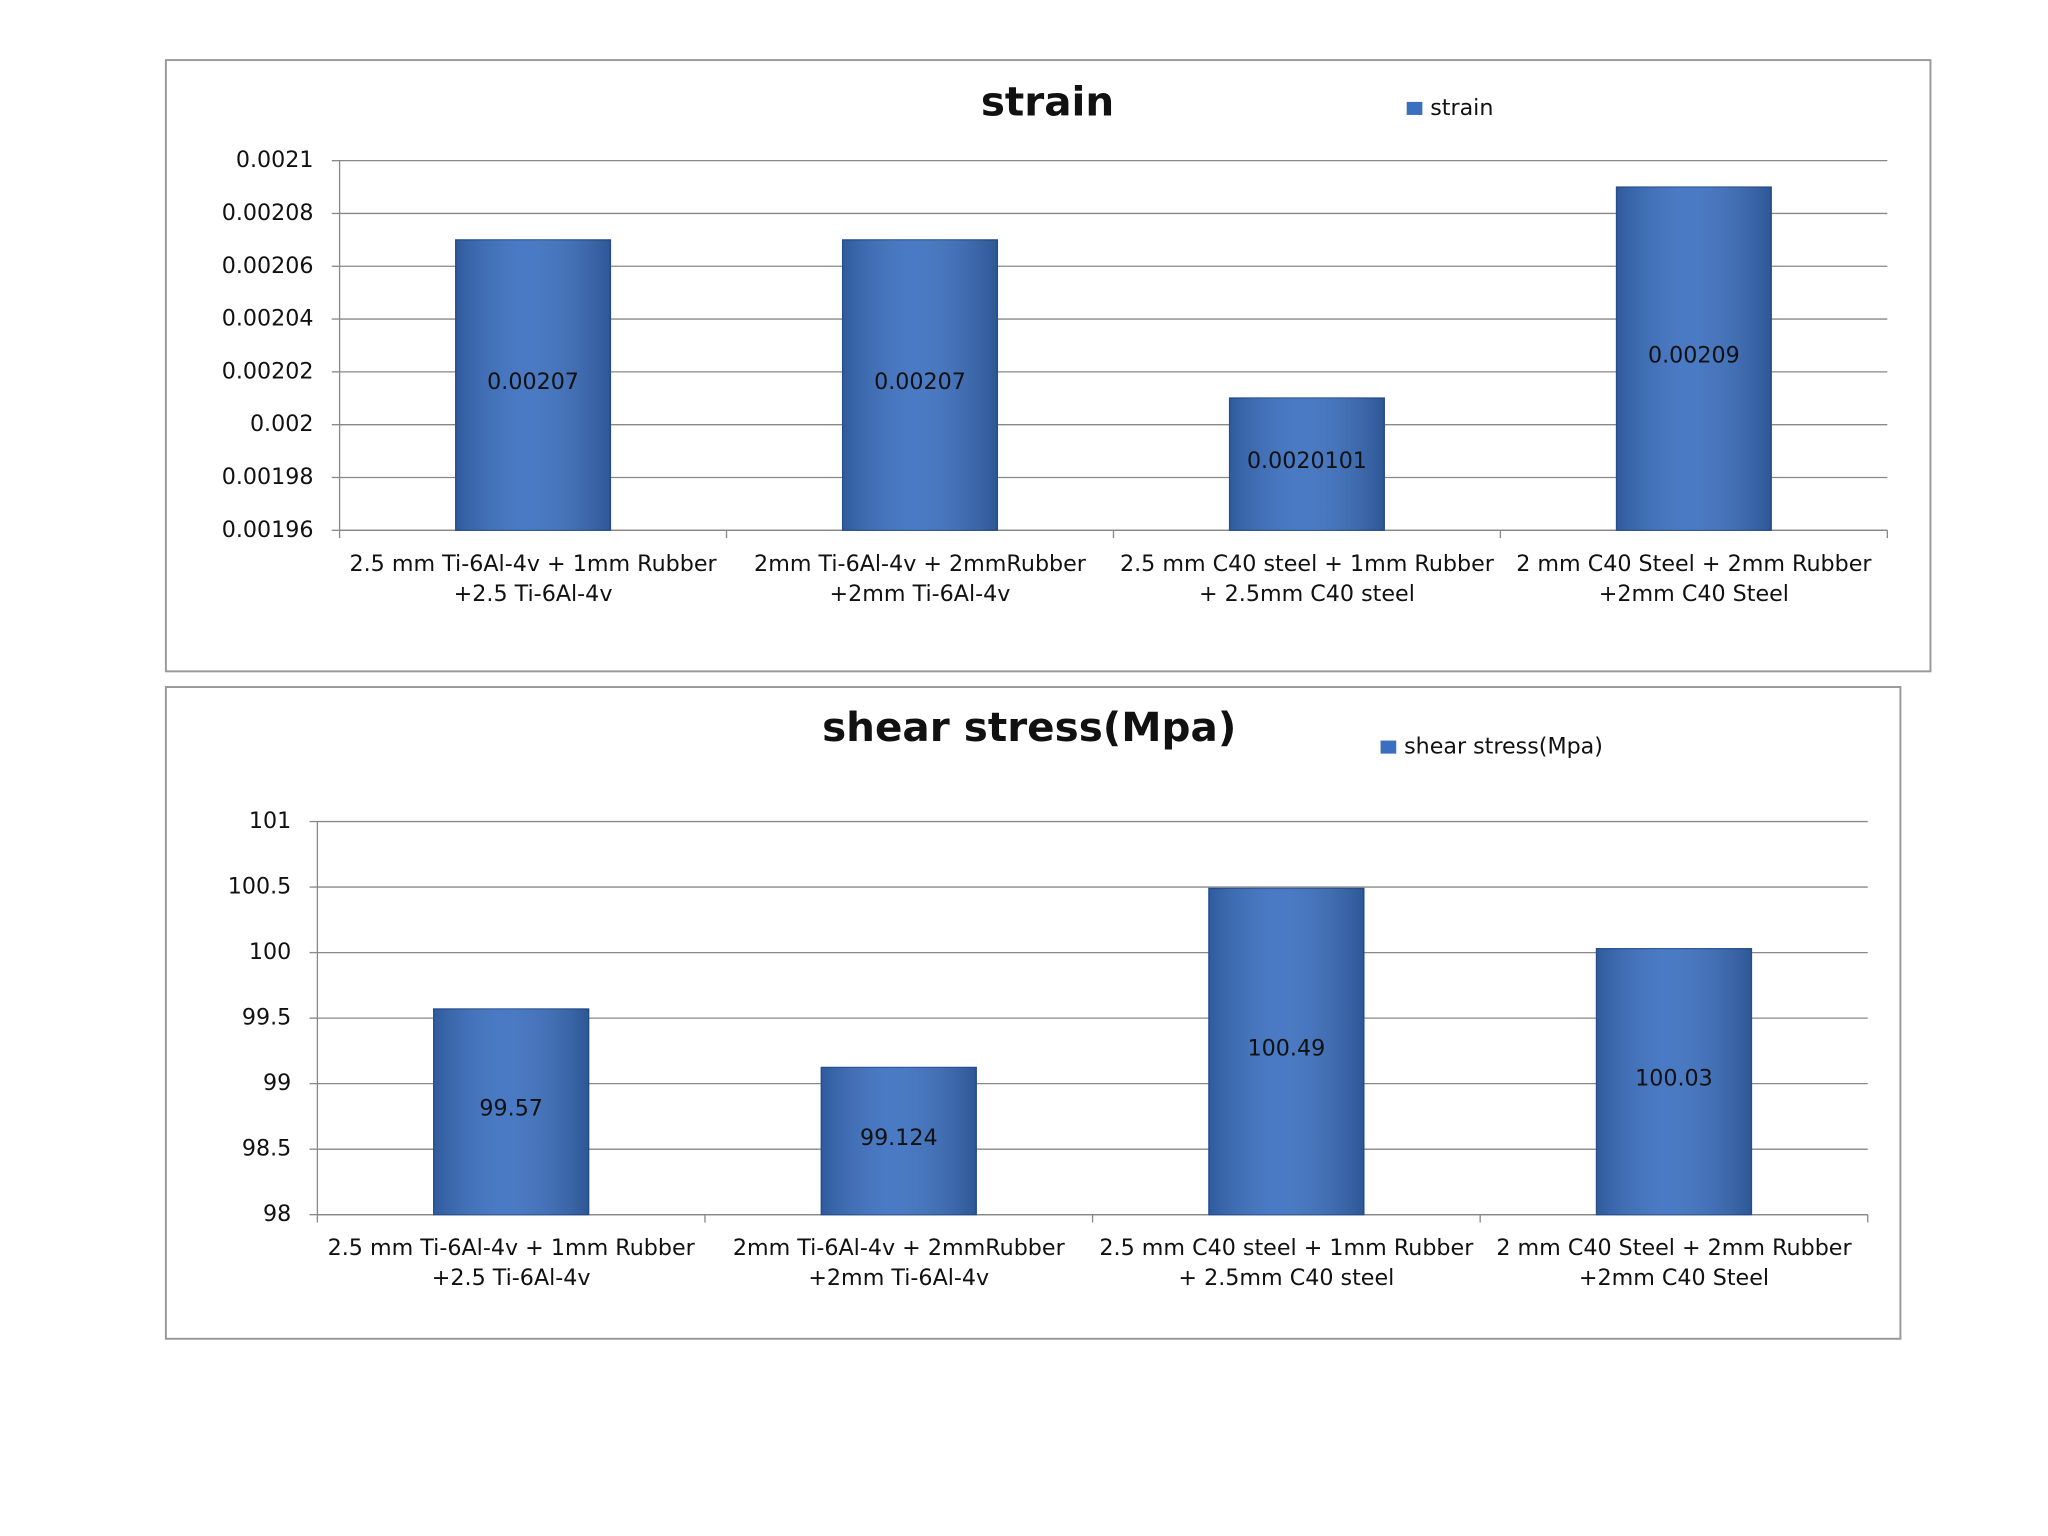 This screenshot has height=1536, width=2048. I want to click on data-label: 0.00209, so click(1694, 356).